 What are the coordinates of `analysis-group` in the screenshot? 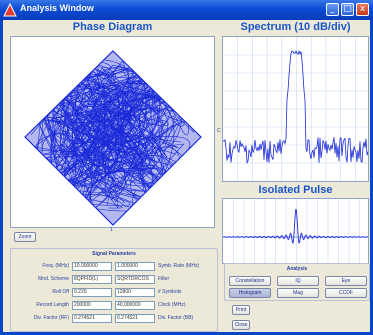 It's located at (297, 282).